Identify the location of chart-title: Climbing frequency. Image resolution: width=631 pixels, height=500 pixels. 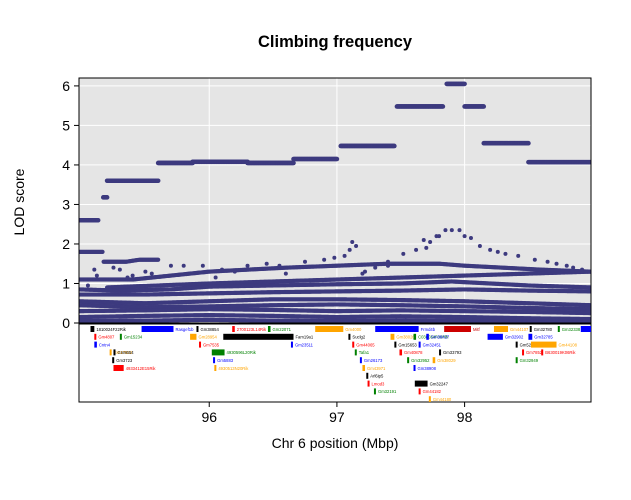
(335, 42).